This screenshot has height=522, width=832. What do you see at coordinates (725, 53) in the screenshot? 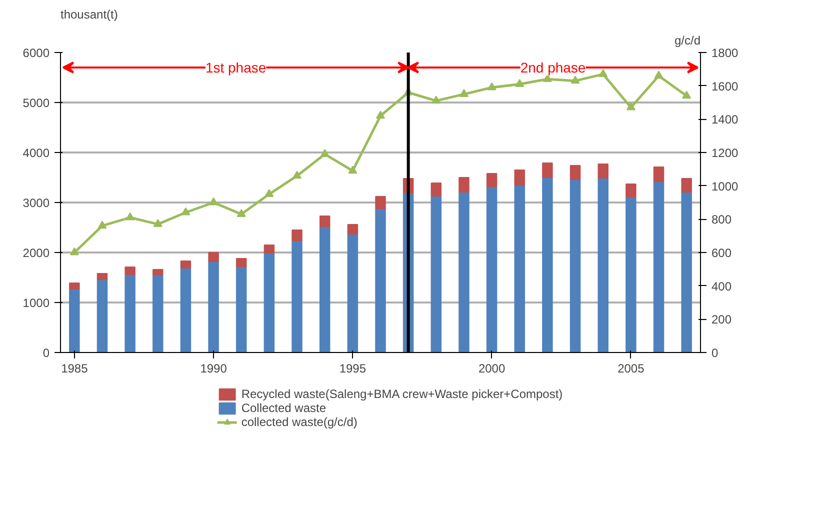
I see `y2-tick-label: 1800` at bounding box center [725, 53].